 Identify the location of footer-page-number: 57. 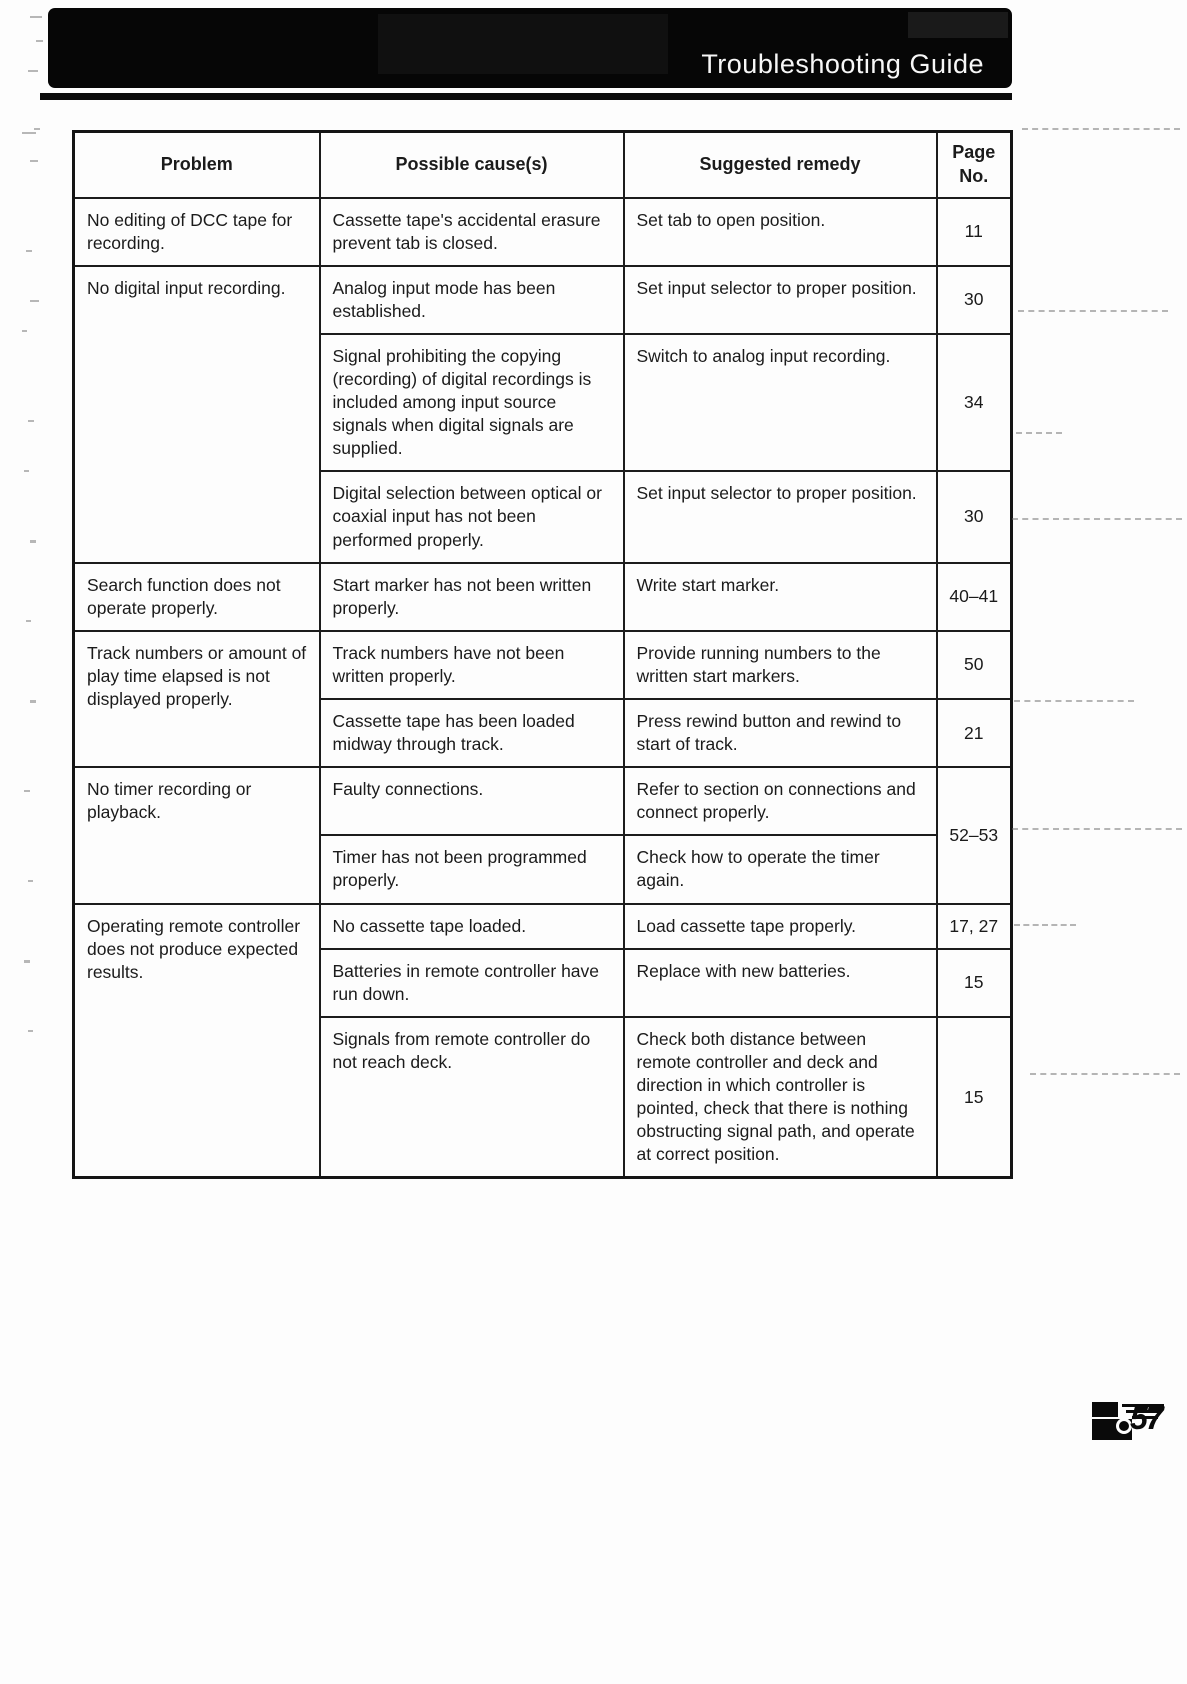
(1147, 1418).